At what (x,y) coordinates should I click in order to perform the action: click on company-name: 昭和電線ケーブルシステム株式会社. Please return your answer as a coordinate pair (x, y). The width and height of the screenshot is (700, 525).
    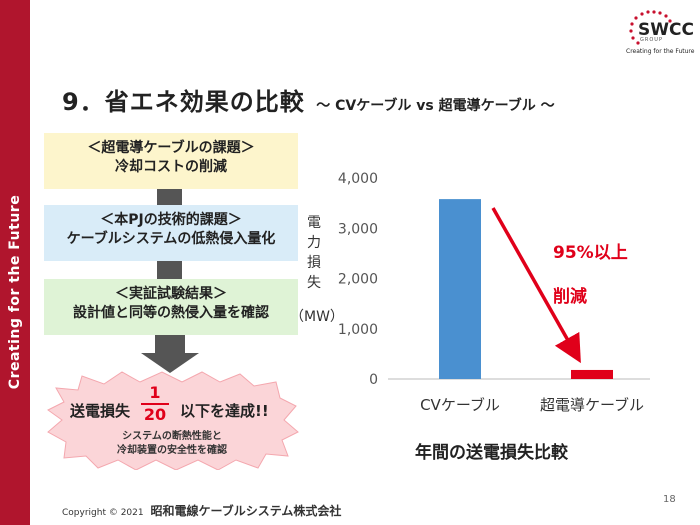
    Looking at the image, I should click on (246, 511).